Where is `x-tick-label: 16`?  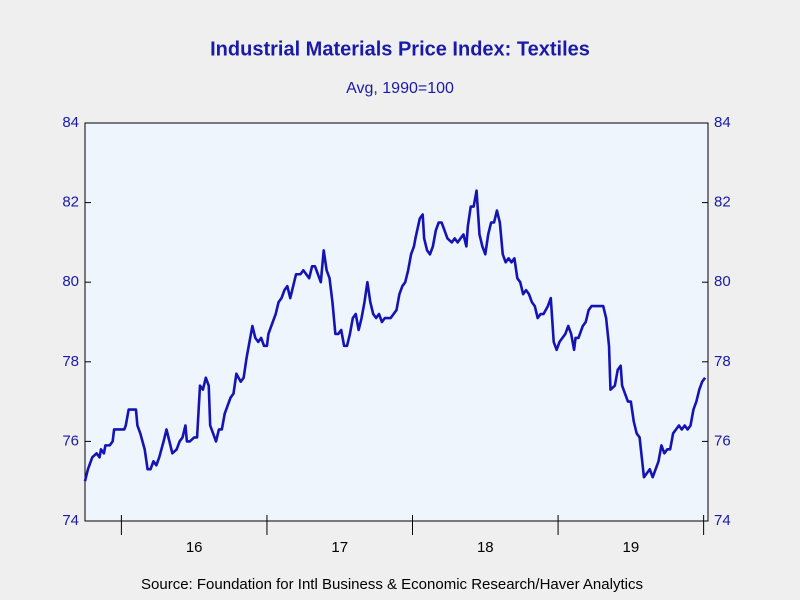
x-tick-label: 16 is located at coordinates (194, 547).